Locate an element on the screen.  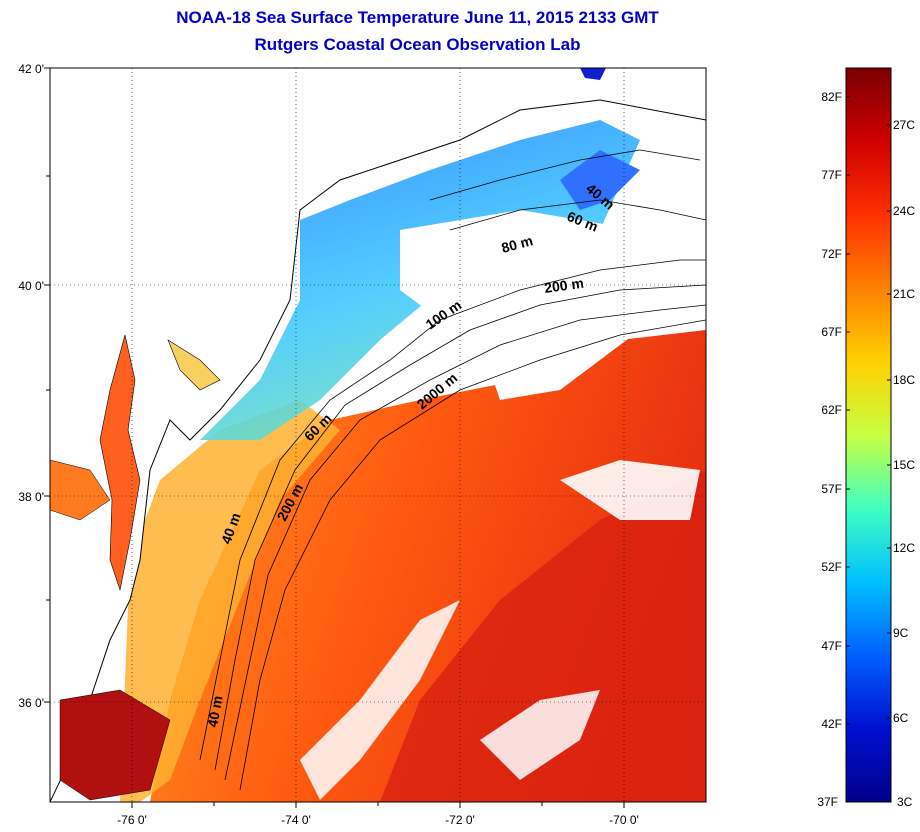
chesapeake-bay is located at coordinates (120, 463).